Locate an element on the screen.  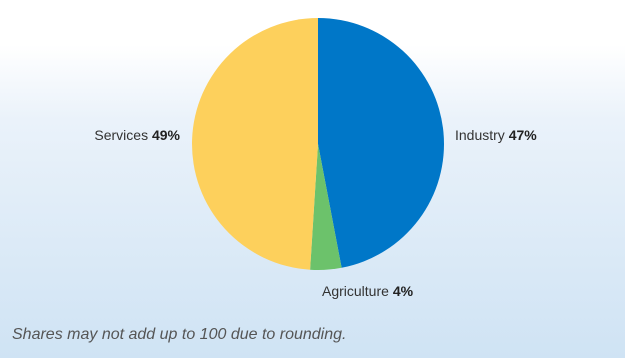
services-value-label: 49% is located at coordinates (165, 135).